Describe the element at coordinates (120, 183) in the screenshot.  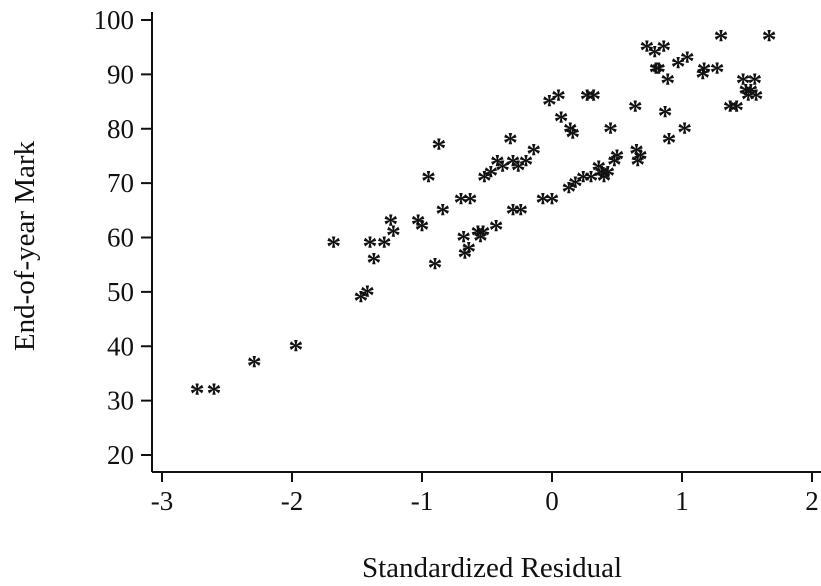
I see `y-tick-label: 70` at that location.